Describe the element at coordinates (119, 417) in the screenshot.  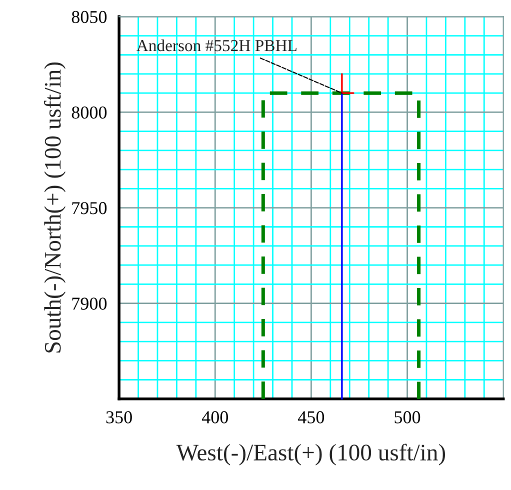
I see `x-tick-label: 350` at that location.